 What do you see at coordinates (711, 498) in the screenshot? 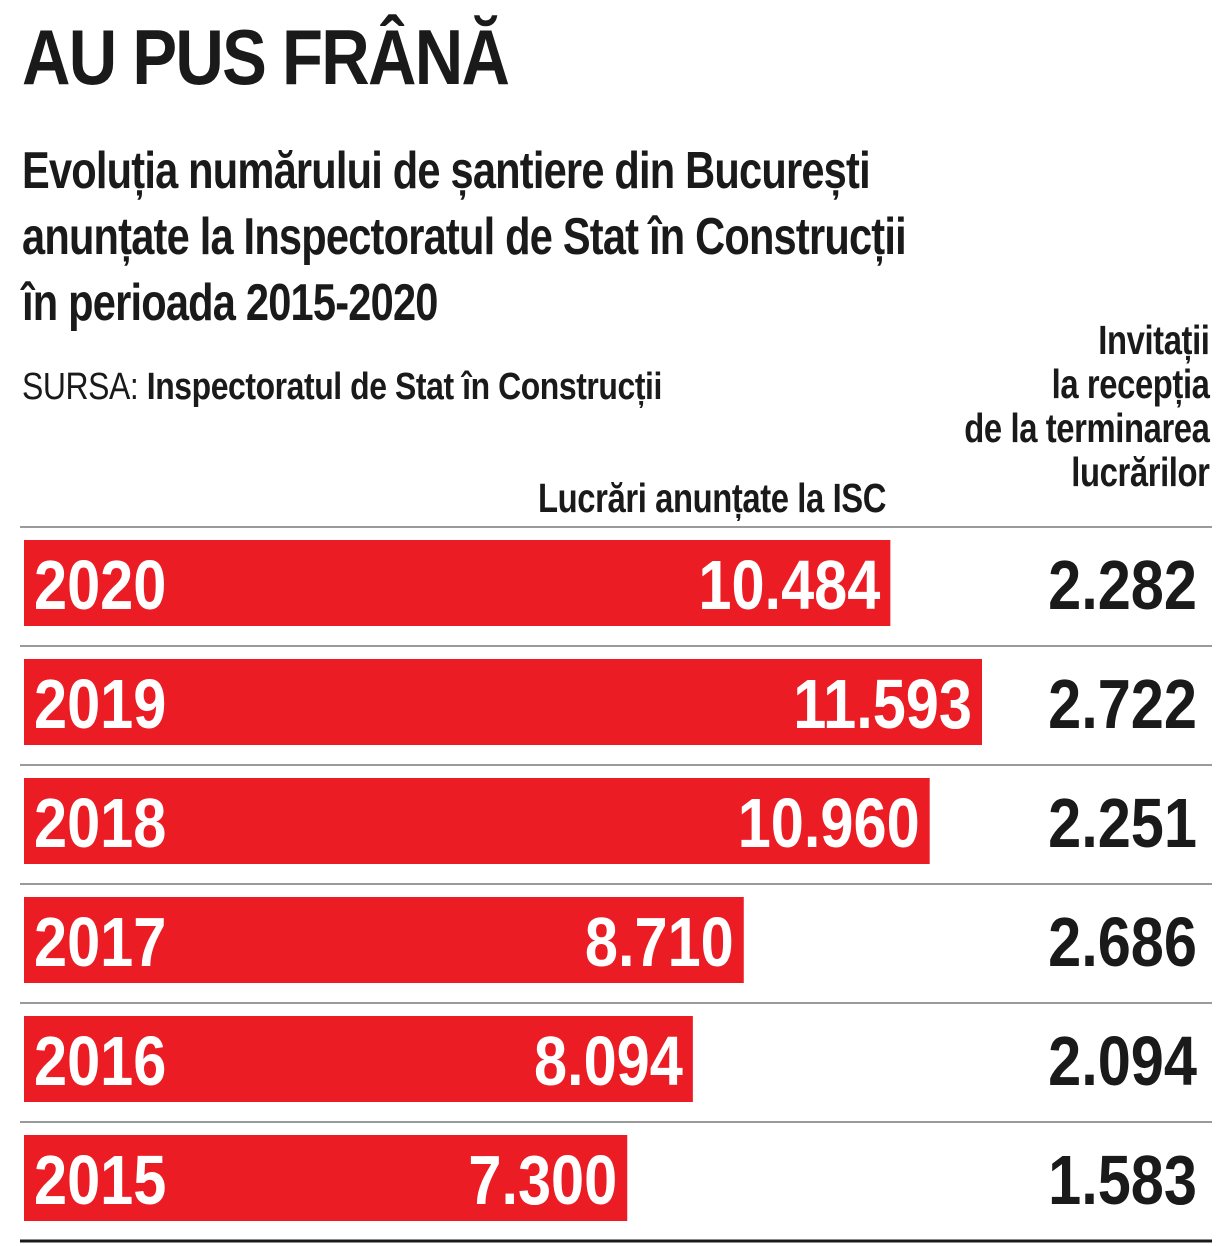
I see `bar-column-header: Lucrări anunțate la ISC` at bounding box center [711, 498].